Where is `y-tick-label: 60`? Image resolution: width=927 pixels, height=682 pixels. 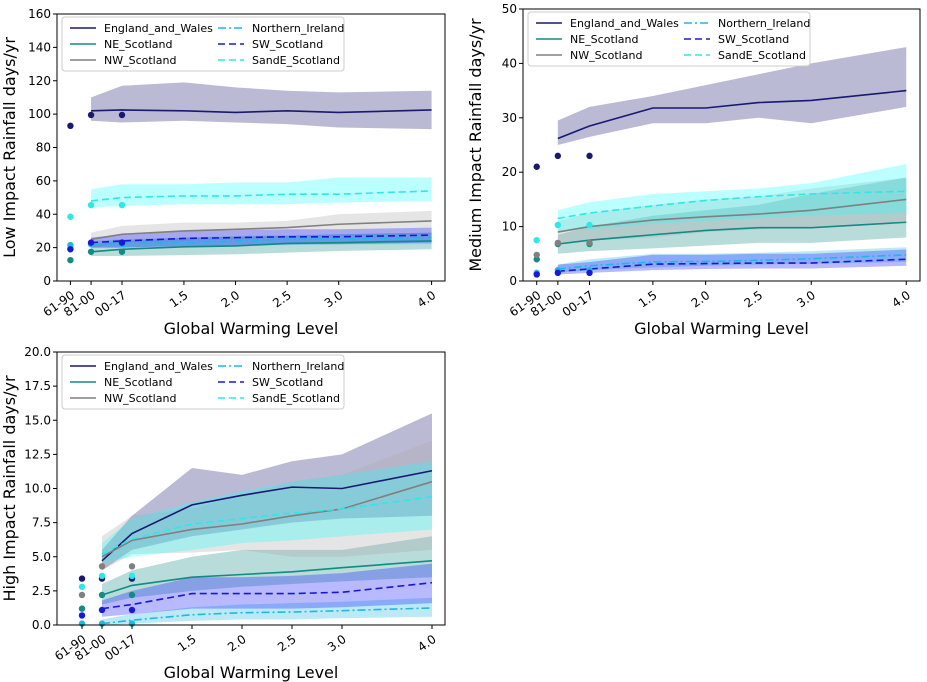
y-tick-label: 60 is located at coordinates (43, 181).